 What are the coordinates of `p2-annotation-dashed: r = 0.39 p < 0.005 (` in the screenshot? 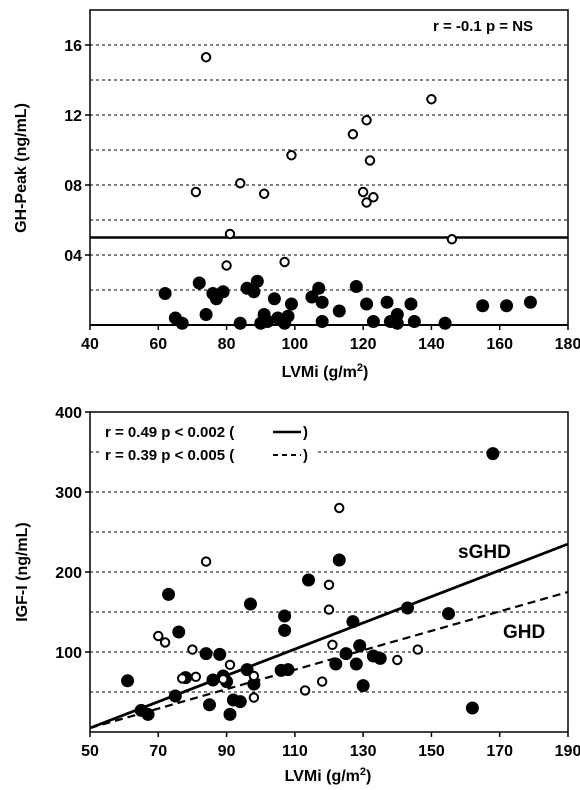 It's located at (169, 455).